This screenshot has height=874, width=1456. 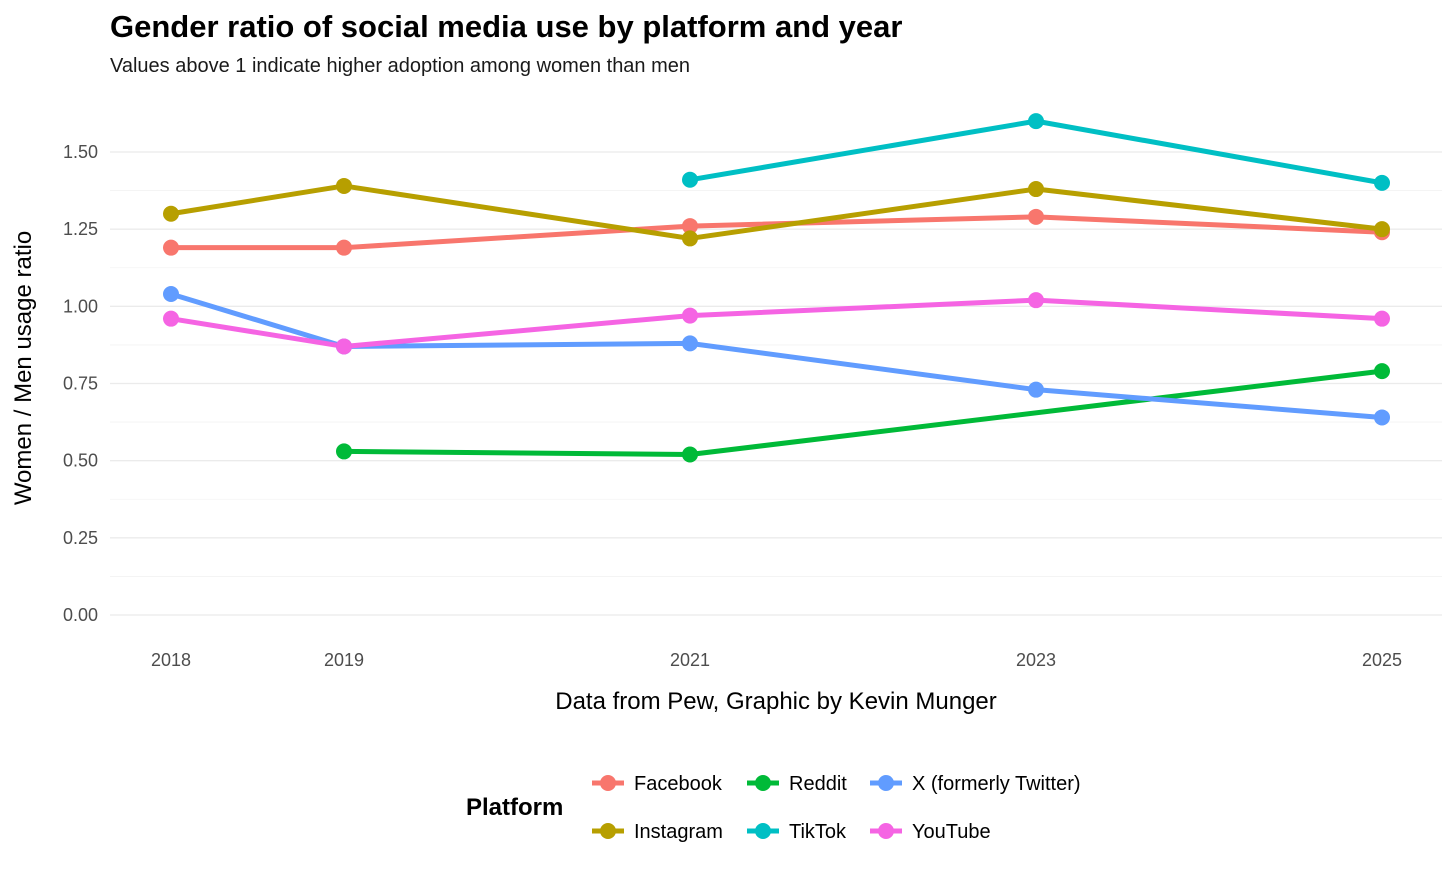 I want to click on series-line-youtube, so click(x=776, y=323).